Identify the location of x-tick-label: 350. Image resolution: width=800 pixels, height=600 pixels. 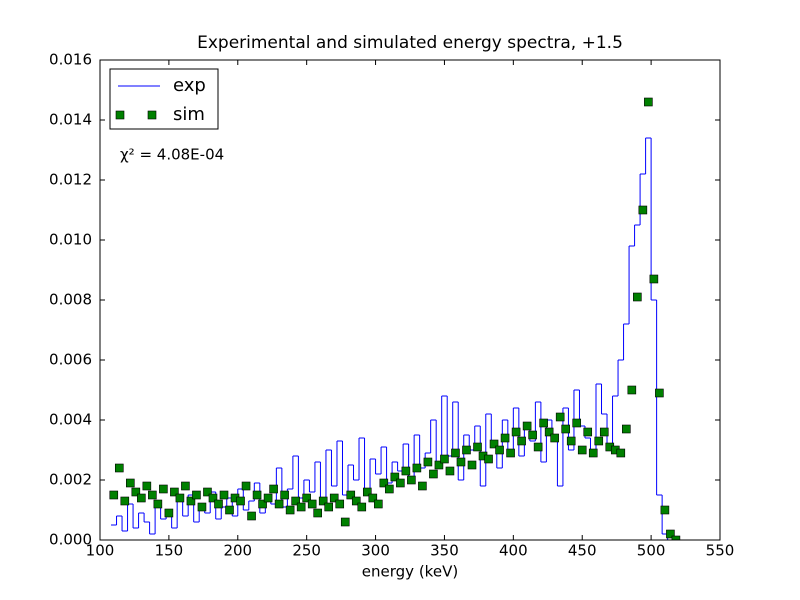
(444, 551).